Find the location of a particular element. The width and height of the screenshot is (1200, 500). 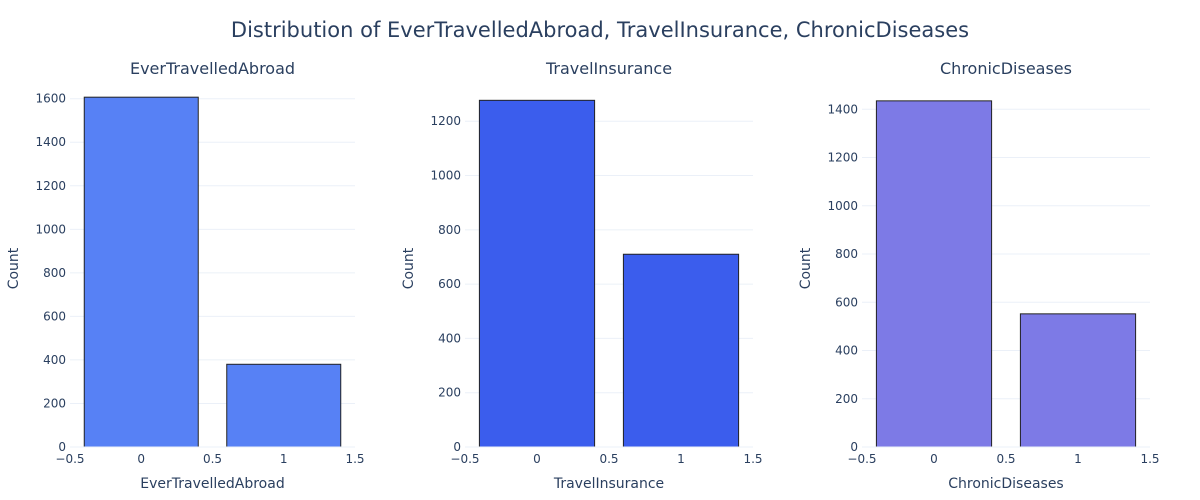

chart-1-y-axis-title: Count is located at coordinates (14, 268).